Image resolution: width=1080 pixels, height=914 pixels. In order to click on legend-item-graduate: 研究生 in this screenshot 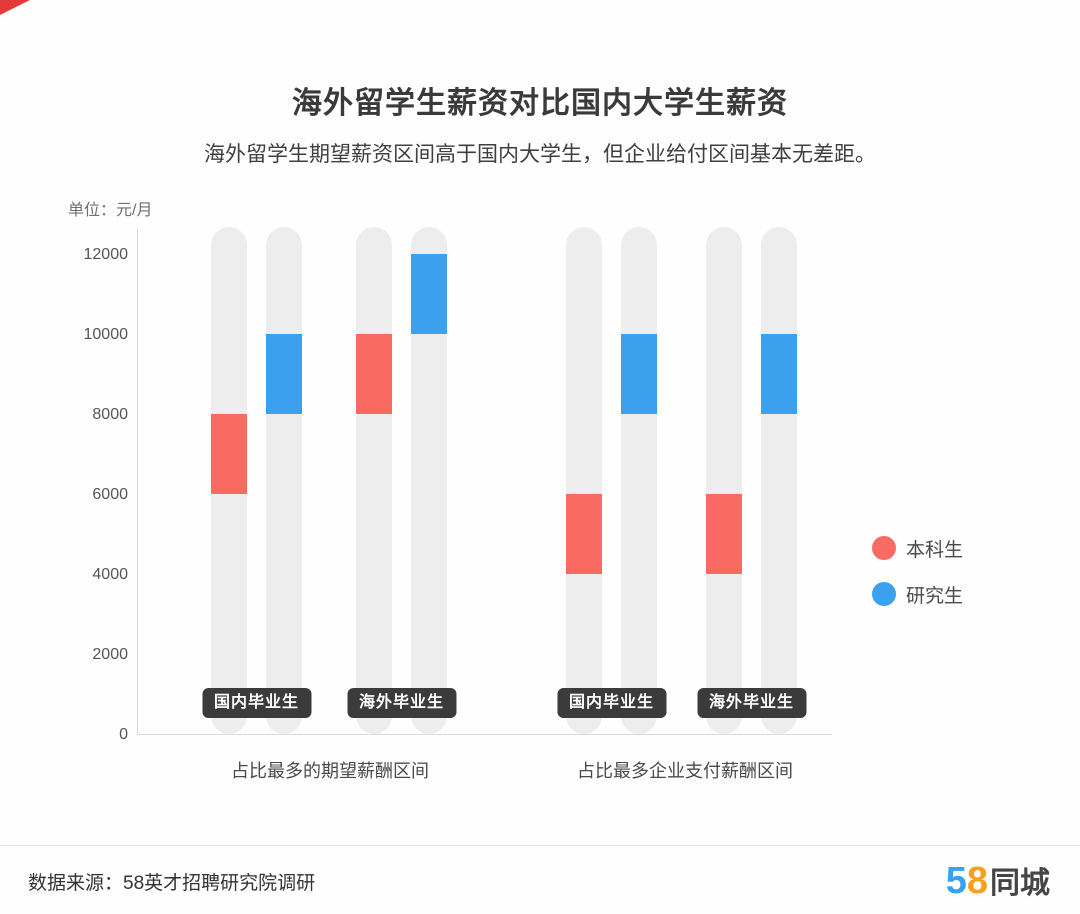, I will do `click(917, 594)`.